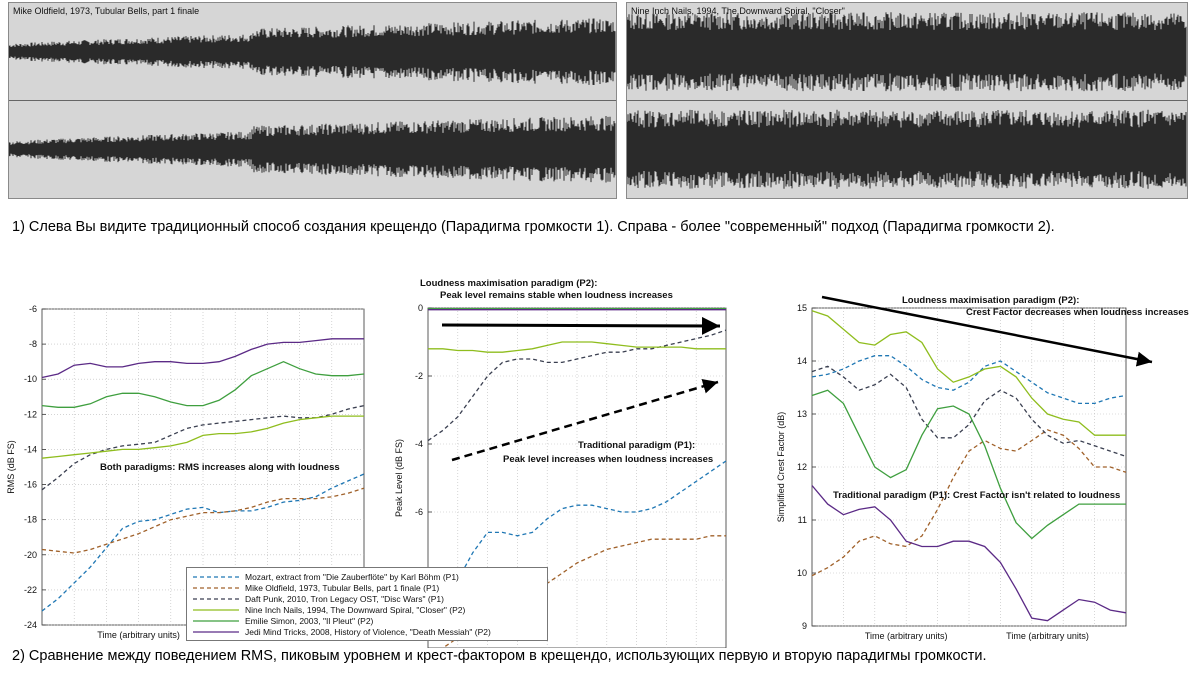 This screenshot has height=683, width=1200. I want to click on y-tick-label: -12, so click(30, 414).